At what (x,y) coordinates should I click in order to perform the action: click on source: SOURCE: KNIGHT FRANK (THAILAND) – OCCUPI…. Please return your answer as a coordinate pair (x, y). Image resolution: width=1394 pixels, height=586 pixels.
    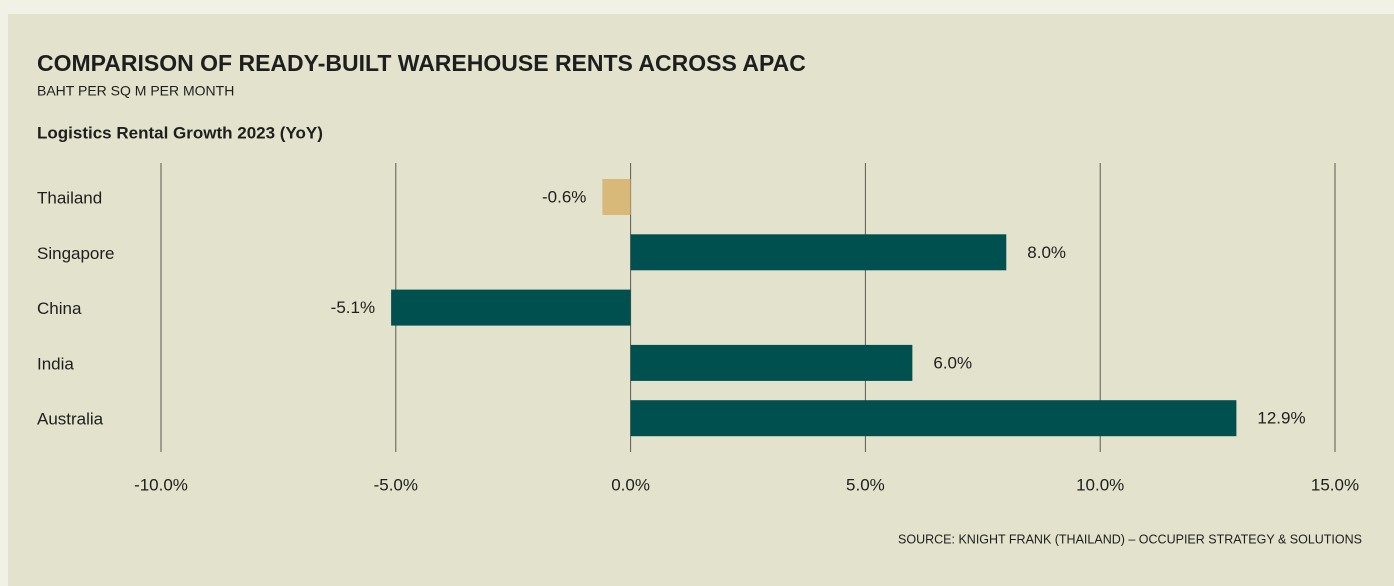
    Looking at the image, I should click on (1130, 539).